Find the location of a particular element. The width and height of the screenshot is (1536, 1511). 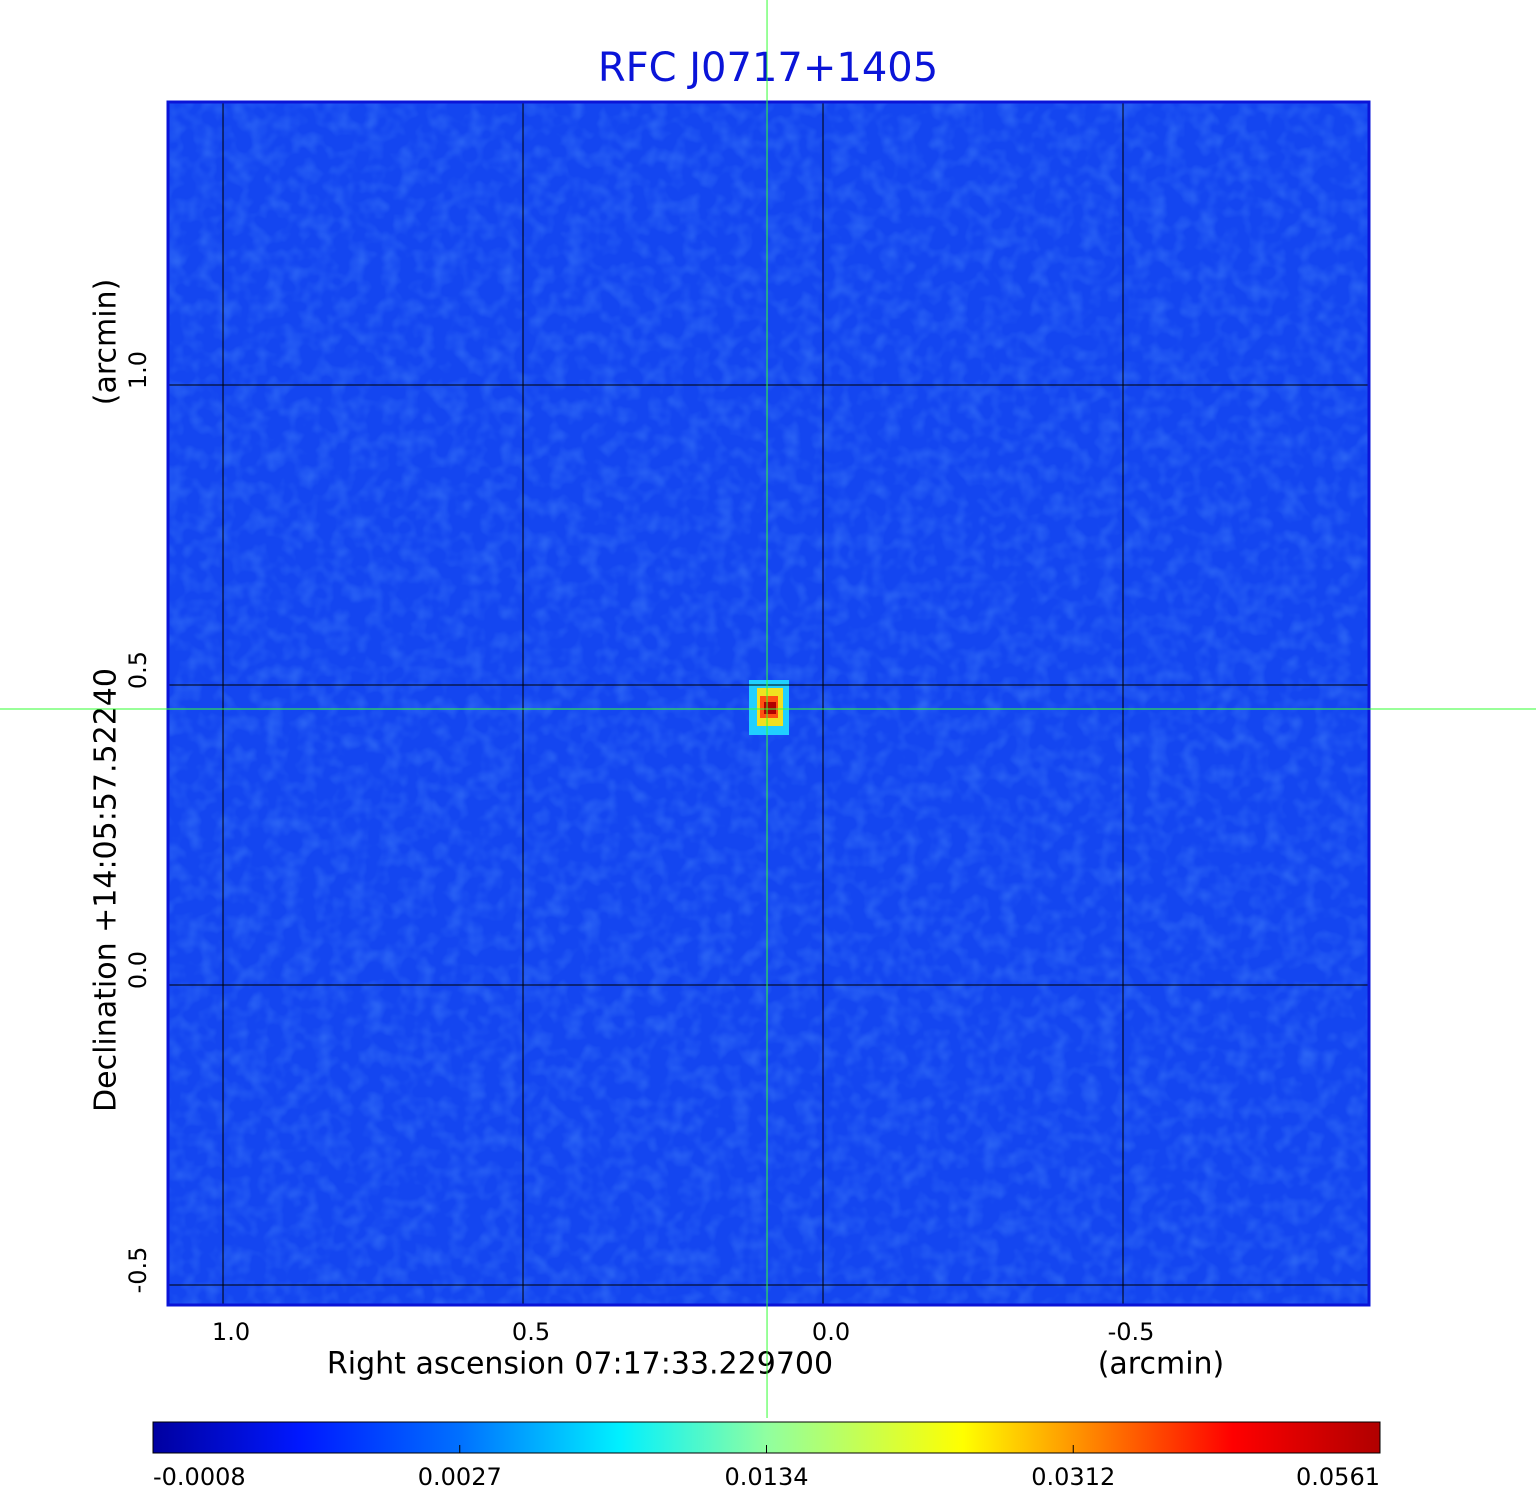

y-tick-label: 0.5 is located at coordinates (138, 670).